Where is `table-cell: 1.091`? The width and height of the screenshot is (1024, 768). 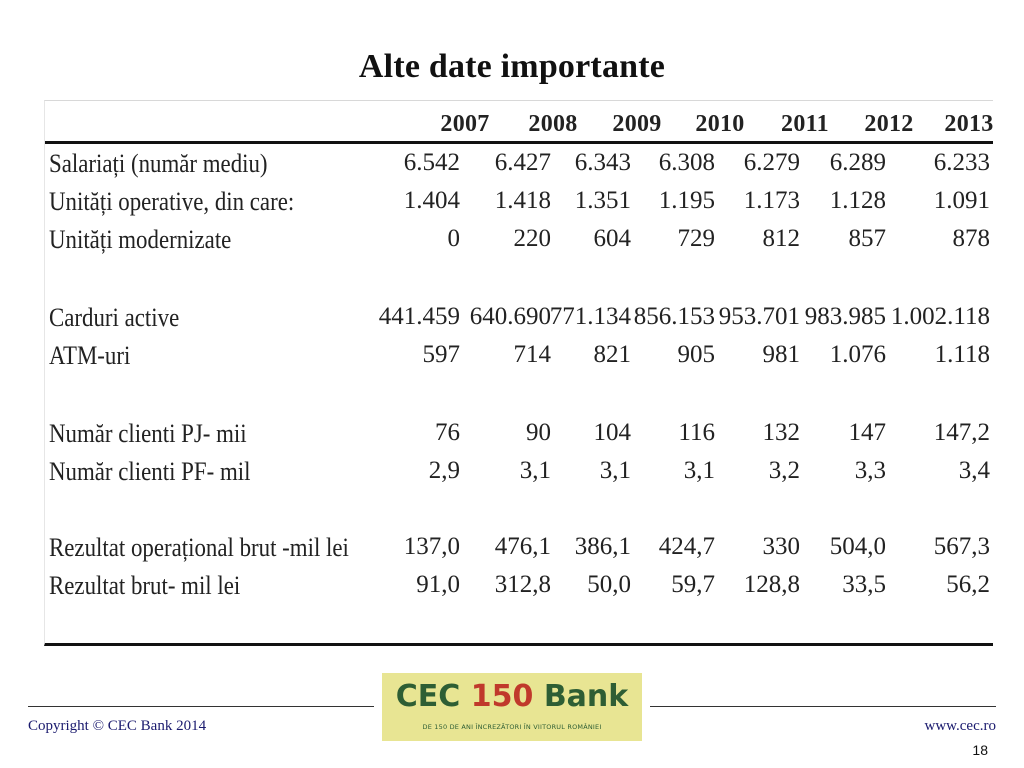
table-cell: 1.091 is located at coordinates (961, 200).